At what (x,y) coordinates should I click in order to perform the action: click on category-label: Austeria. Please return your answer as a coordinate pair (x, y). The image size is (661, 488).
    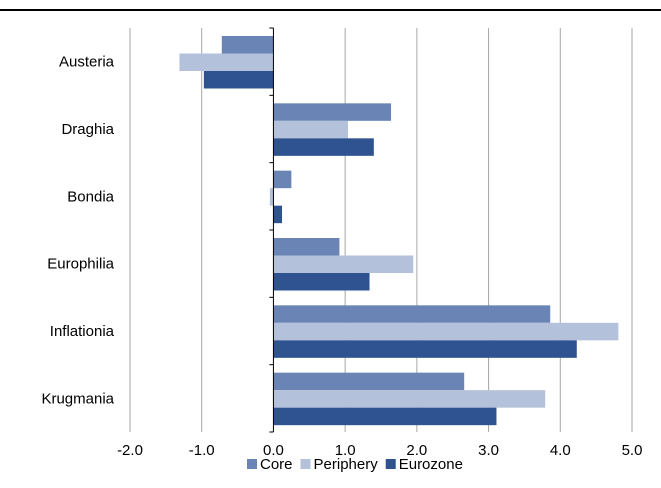
    Looking at the image, I should click on (87, 62).